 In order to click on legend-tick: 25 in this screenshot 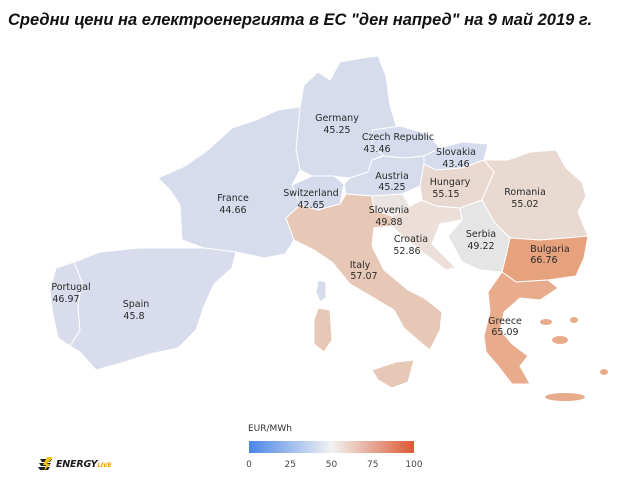, I will do `click(290, 465)`.